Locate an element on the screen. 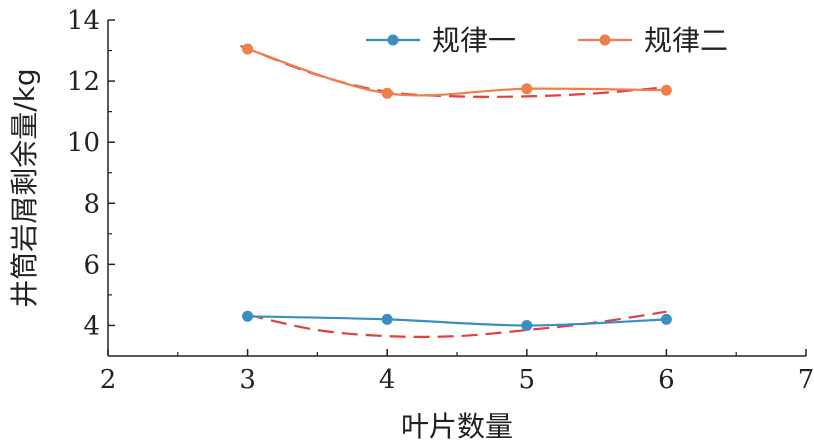  x-tick-label: 2 is located at coordinates (108, 380).